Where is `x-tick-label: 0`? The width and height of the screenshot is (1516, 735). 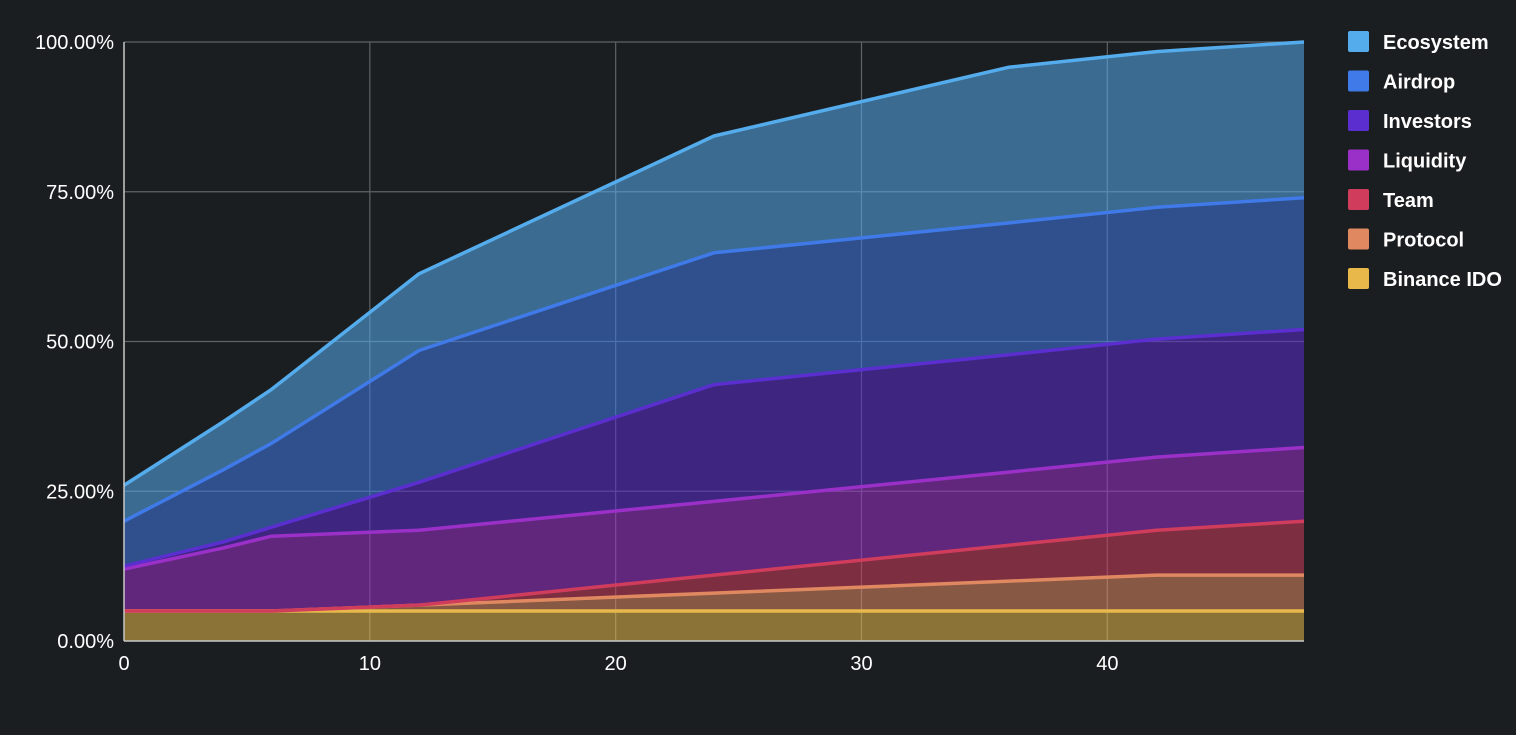 x-tick-label: 0 is located at coordinates (123, 664).